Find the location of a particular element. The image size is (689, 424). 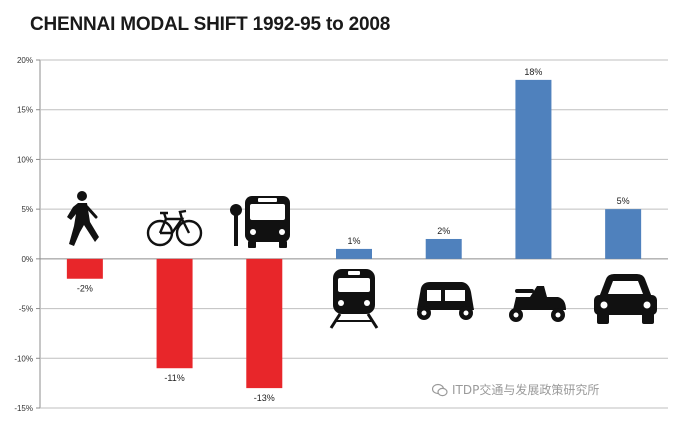

bicycle-icon is located at coordinates (174, 228).